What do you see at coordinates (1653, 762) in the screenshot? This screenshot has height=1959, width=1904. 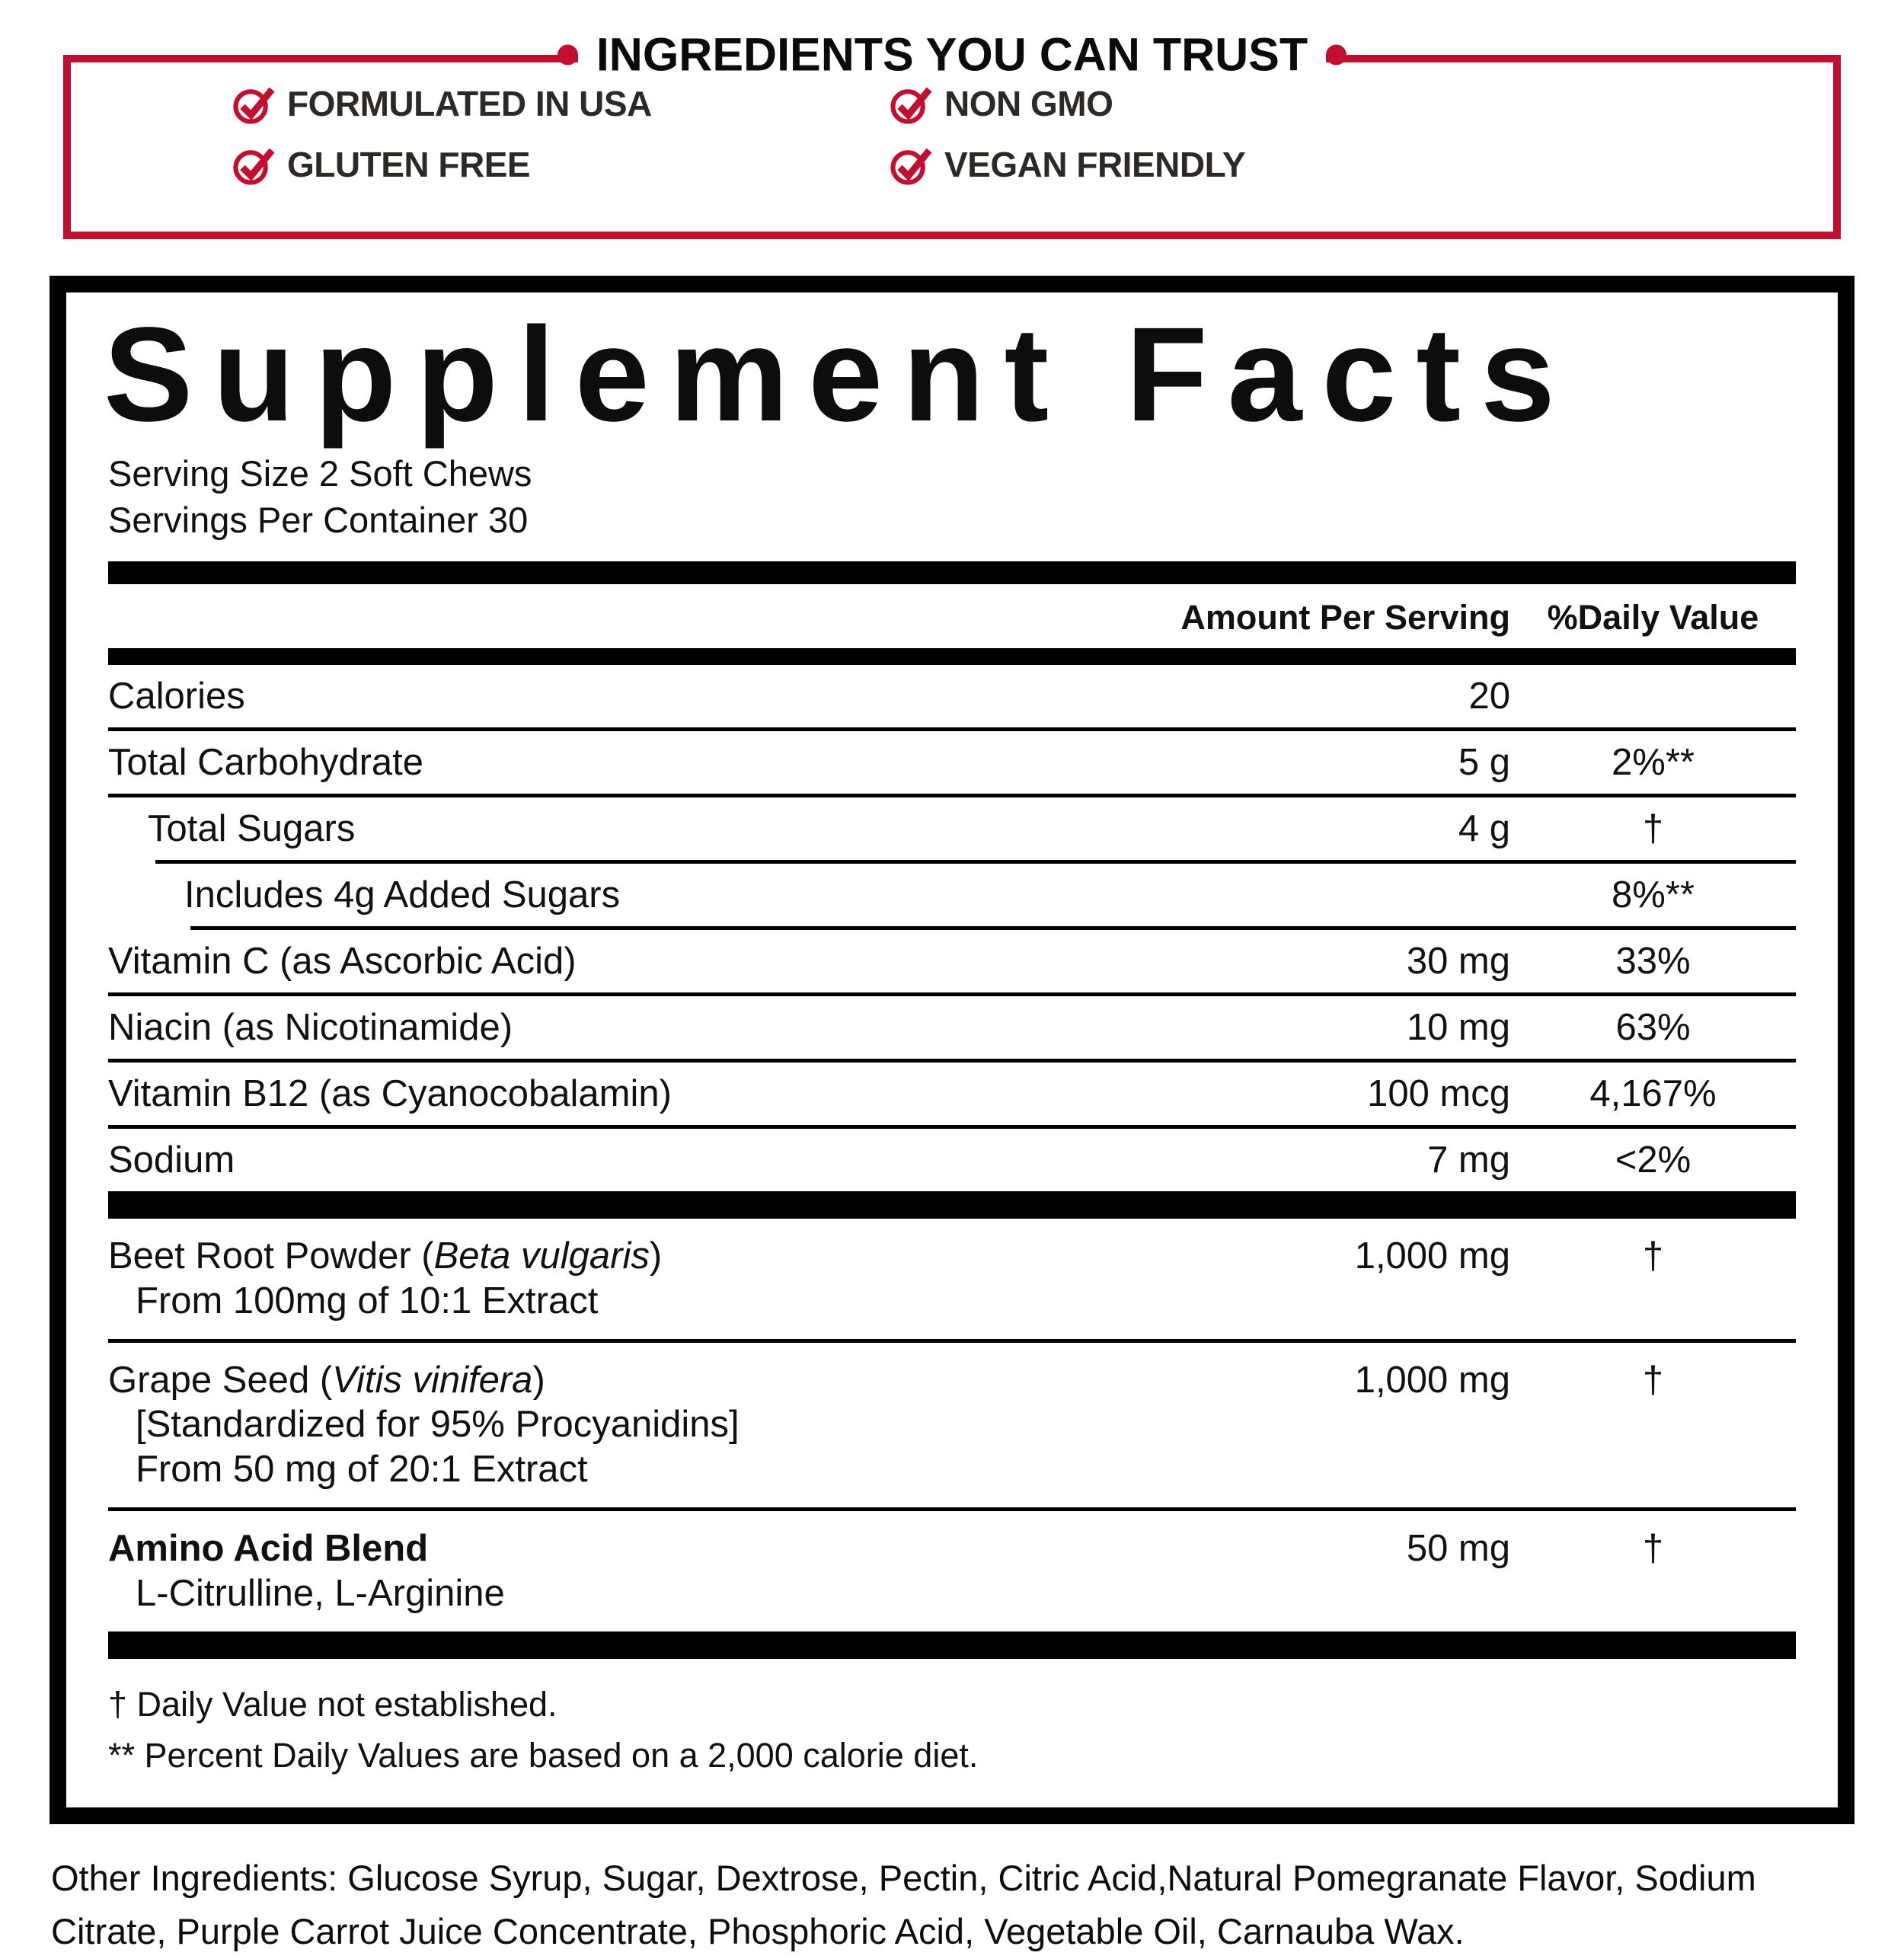 I see `daily-value: 2%**` at bounding box center [1653, 762].